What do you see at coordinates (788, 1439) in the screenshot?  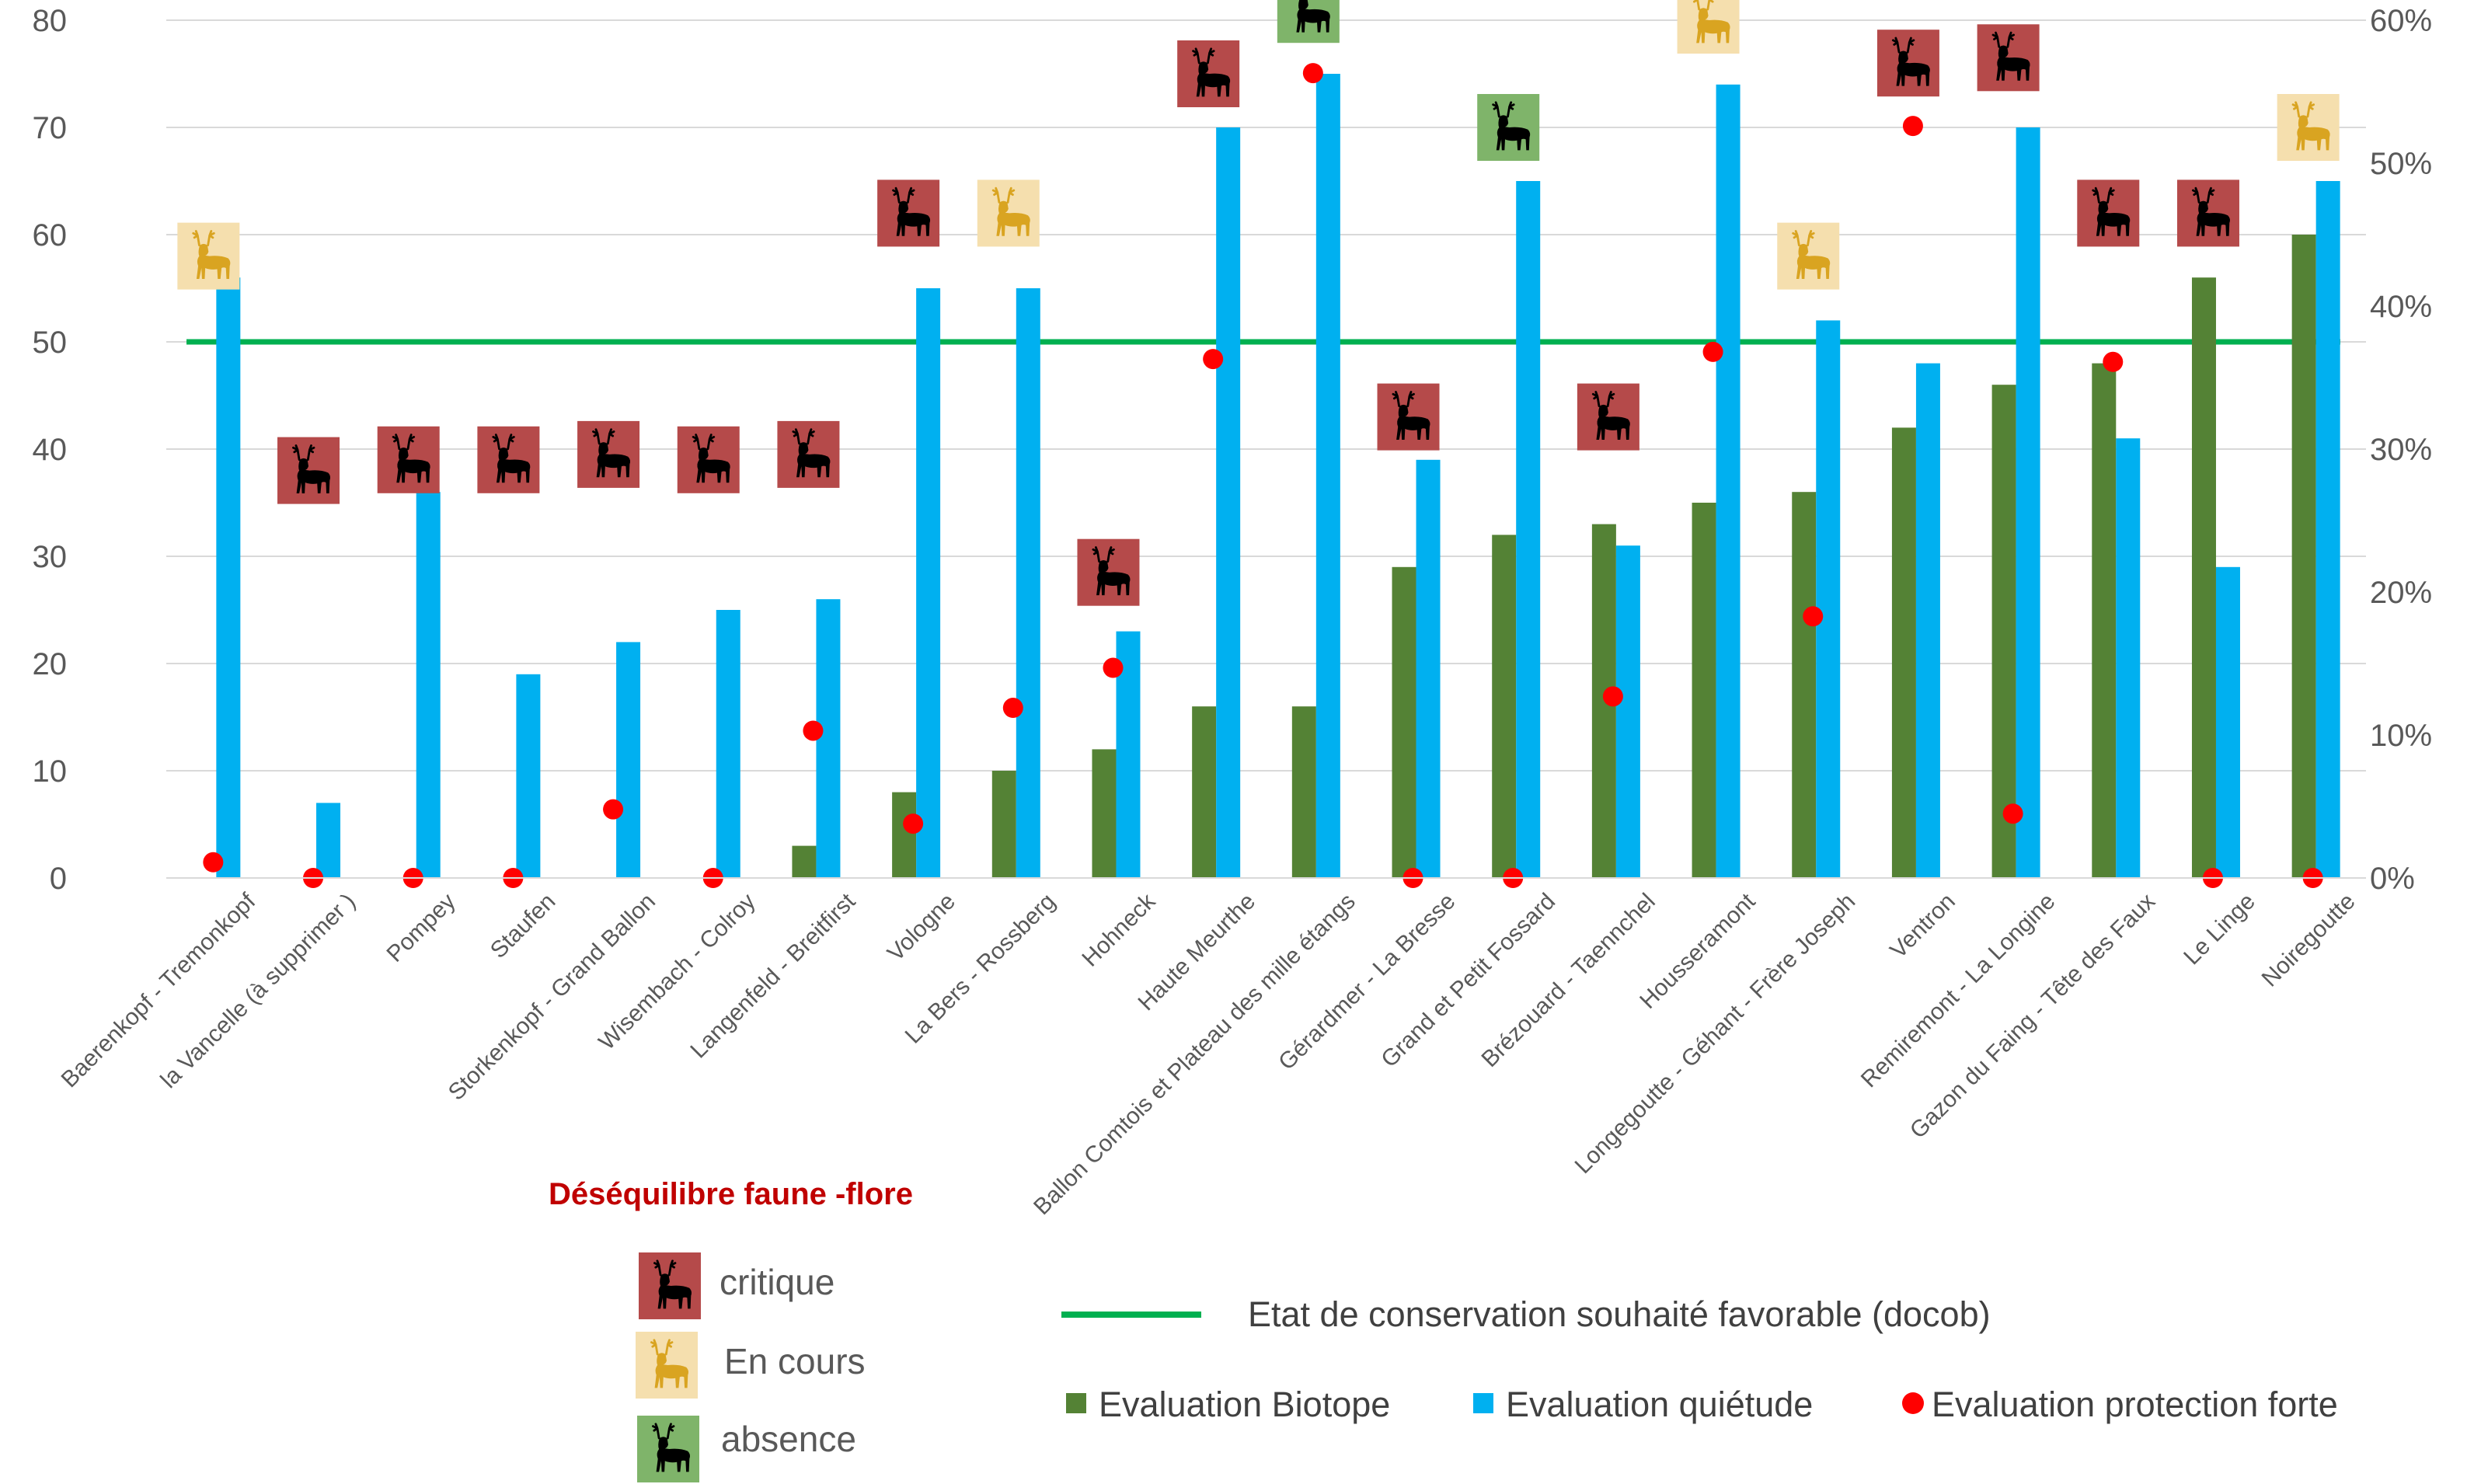 I see `legend-absence-label: absence` at bounding box center [788, 1439].